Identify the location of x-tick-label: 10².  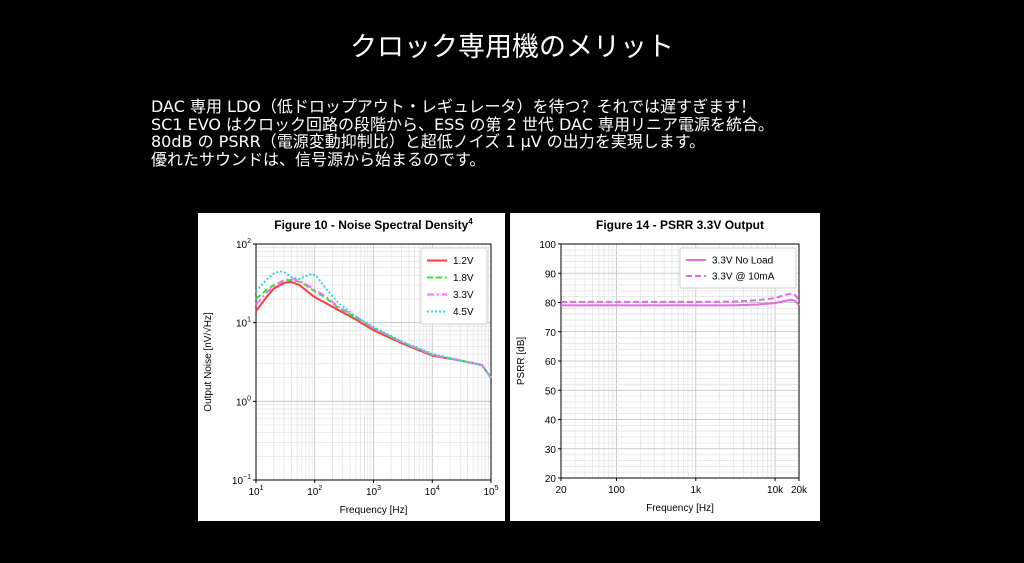
(314, 491).